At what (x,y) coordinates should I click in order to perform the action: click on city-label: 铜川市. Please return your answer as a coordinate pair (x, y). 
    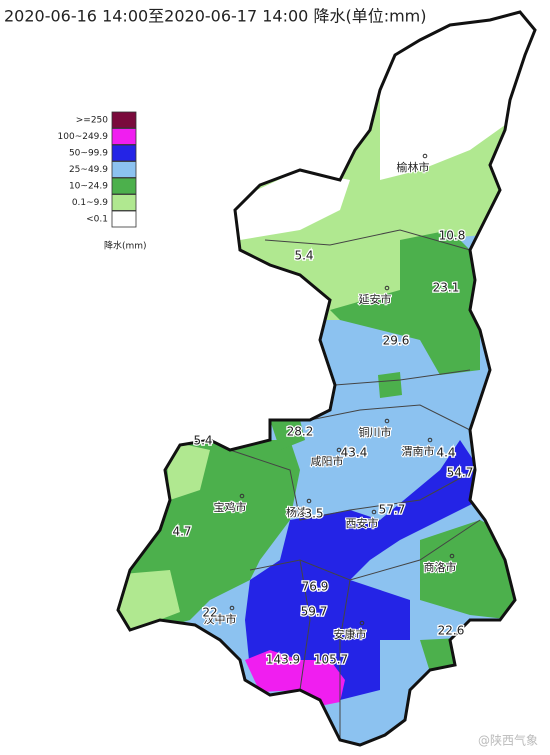
    Looking at the image, I should click on (375, 432).